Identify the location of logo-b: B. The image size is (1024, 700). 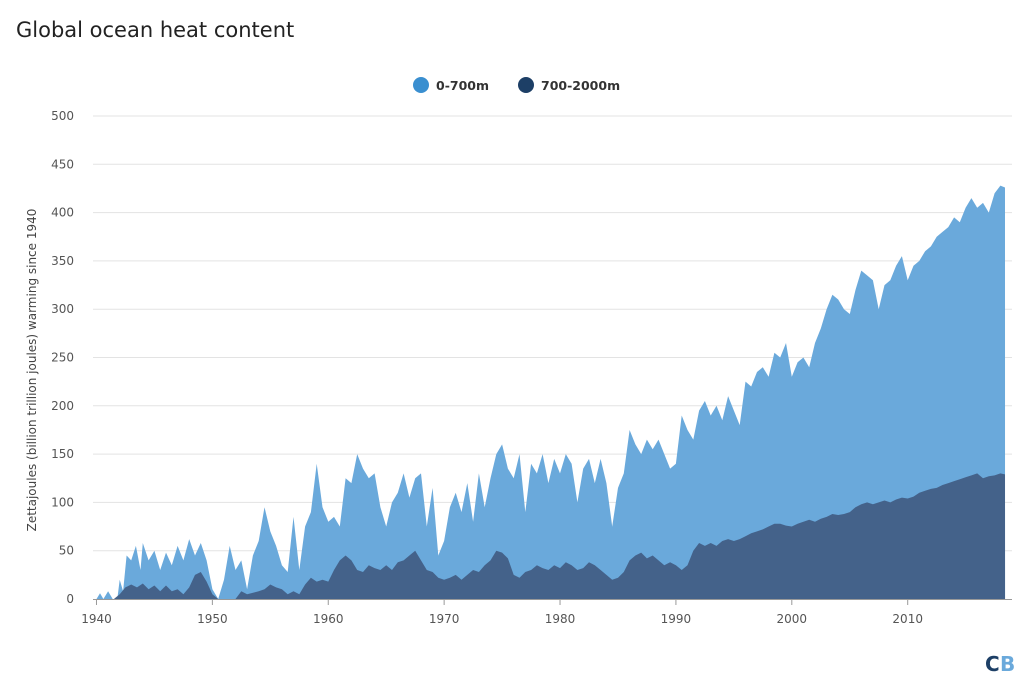
(1007, 664).